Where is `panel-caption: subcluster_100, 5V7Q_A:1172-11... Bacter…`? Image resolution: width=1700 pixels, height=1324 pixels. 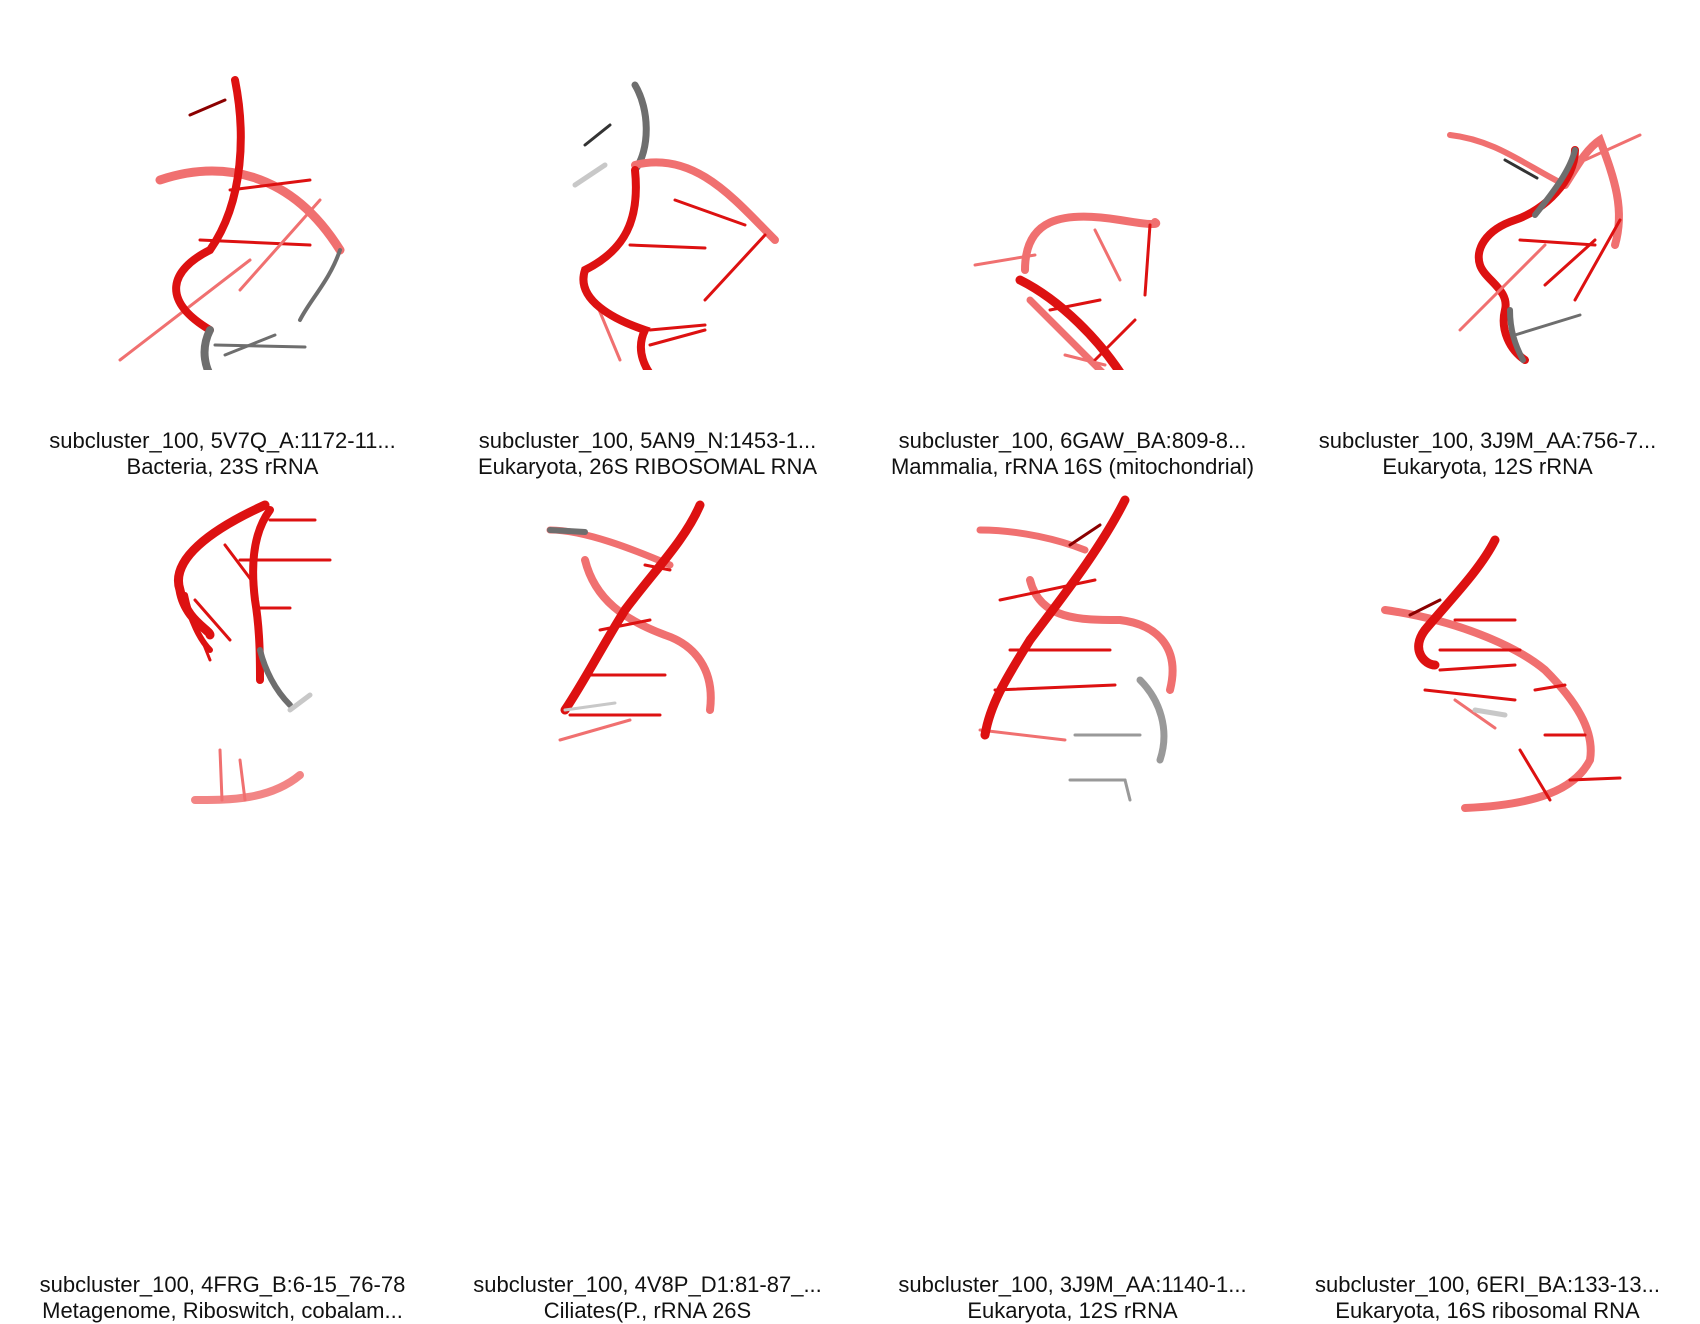
panel-caption: subcluster_100, 5V7Q_A:1172-11... Bacter… is located at coordinates (222, 454).